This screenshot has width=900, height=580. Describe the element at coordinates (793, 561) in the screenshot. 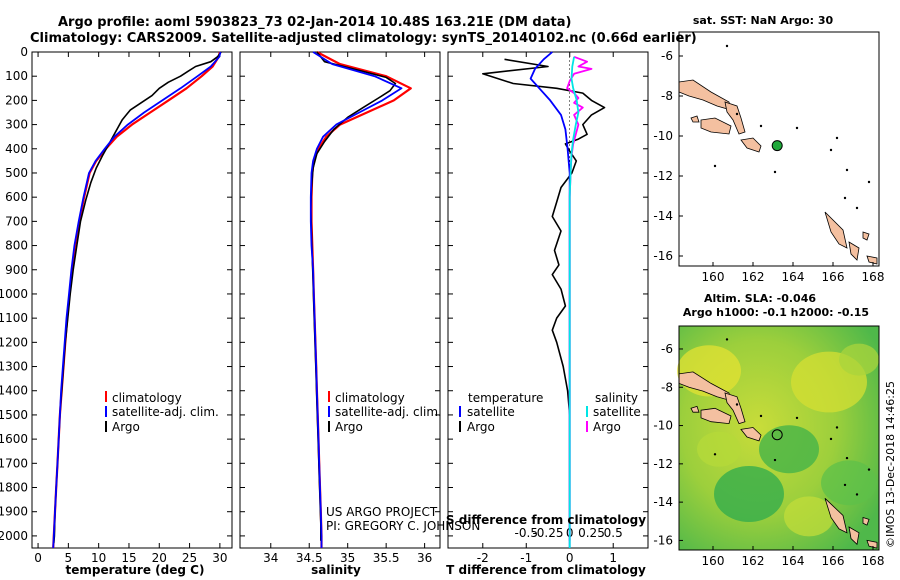

I see `sla-map-lon-label: 164` at that location.